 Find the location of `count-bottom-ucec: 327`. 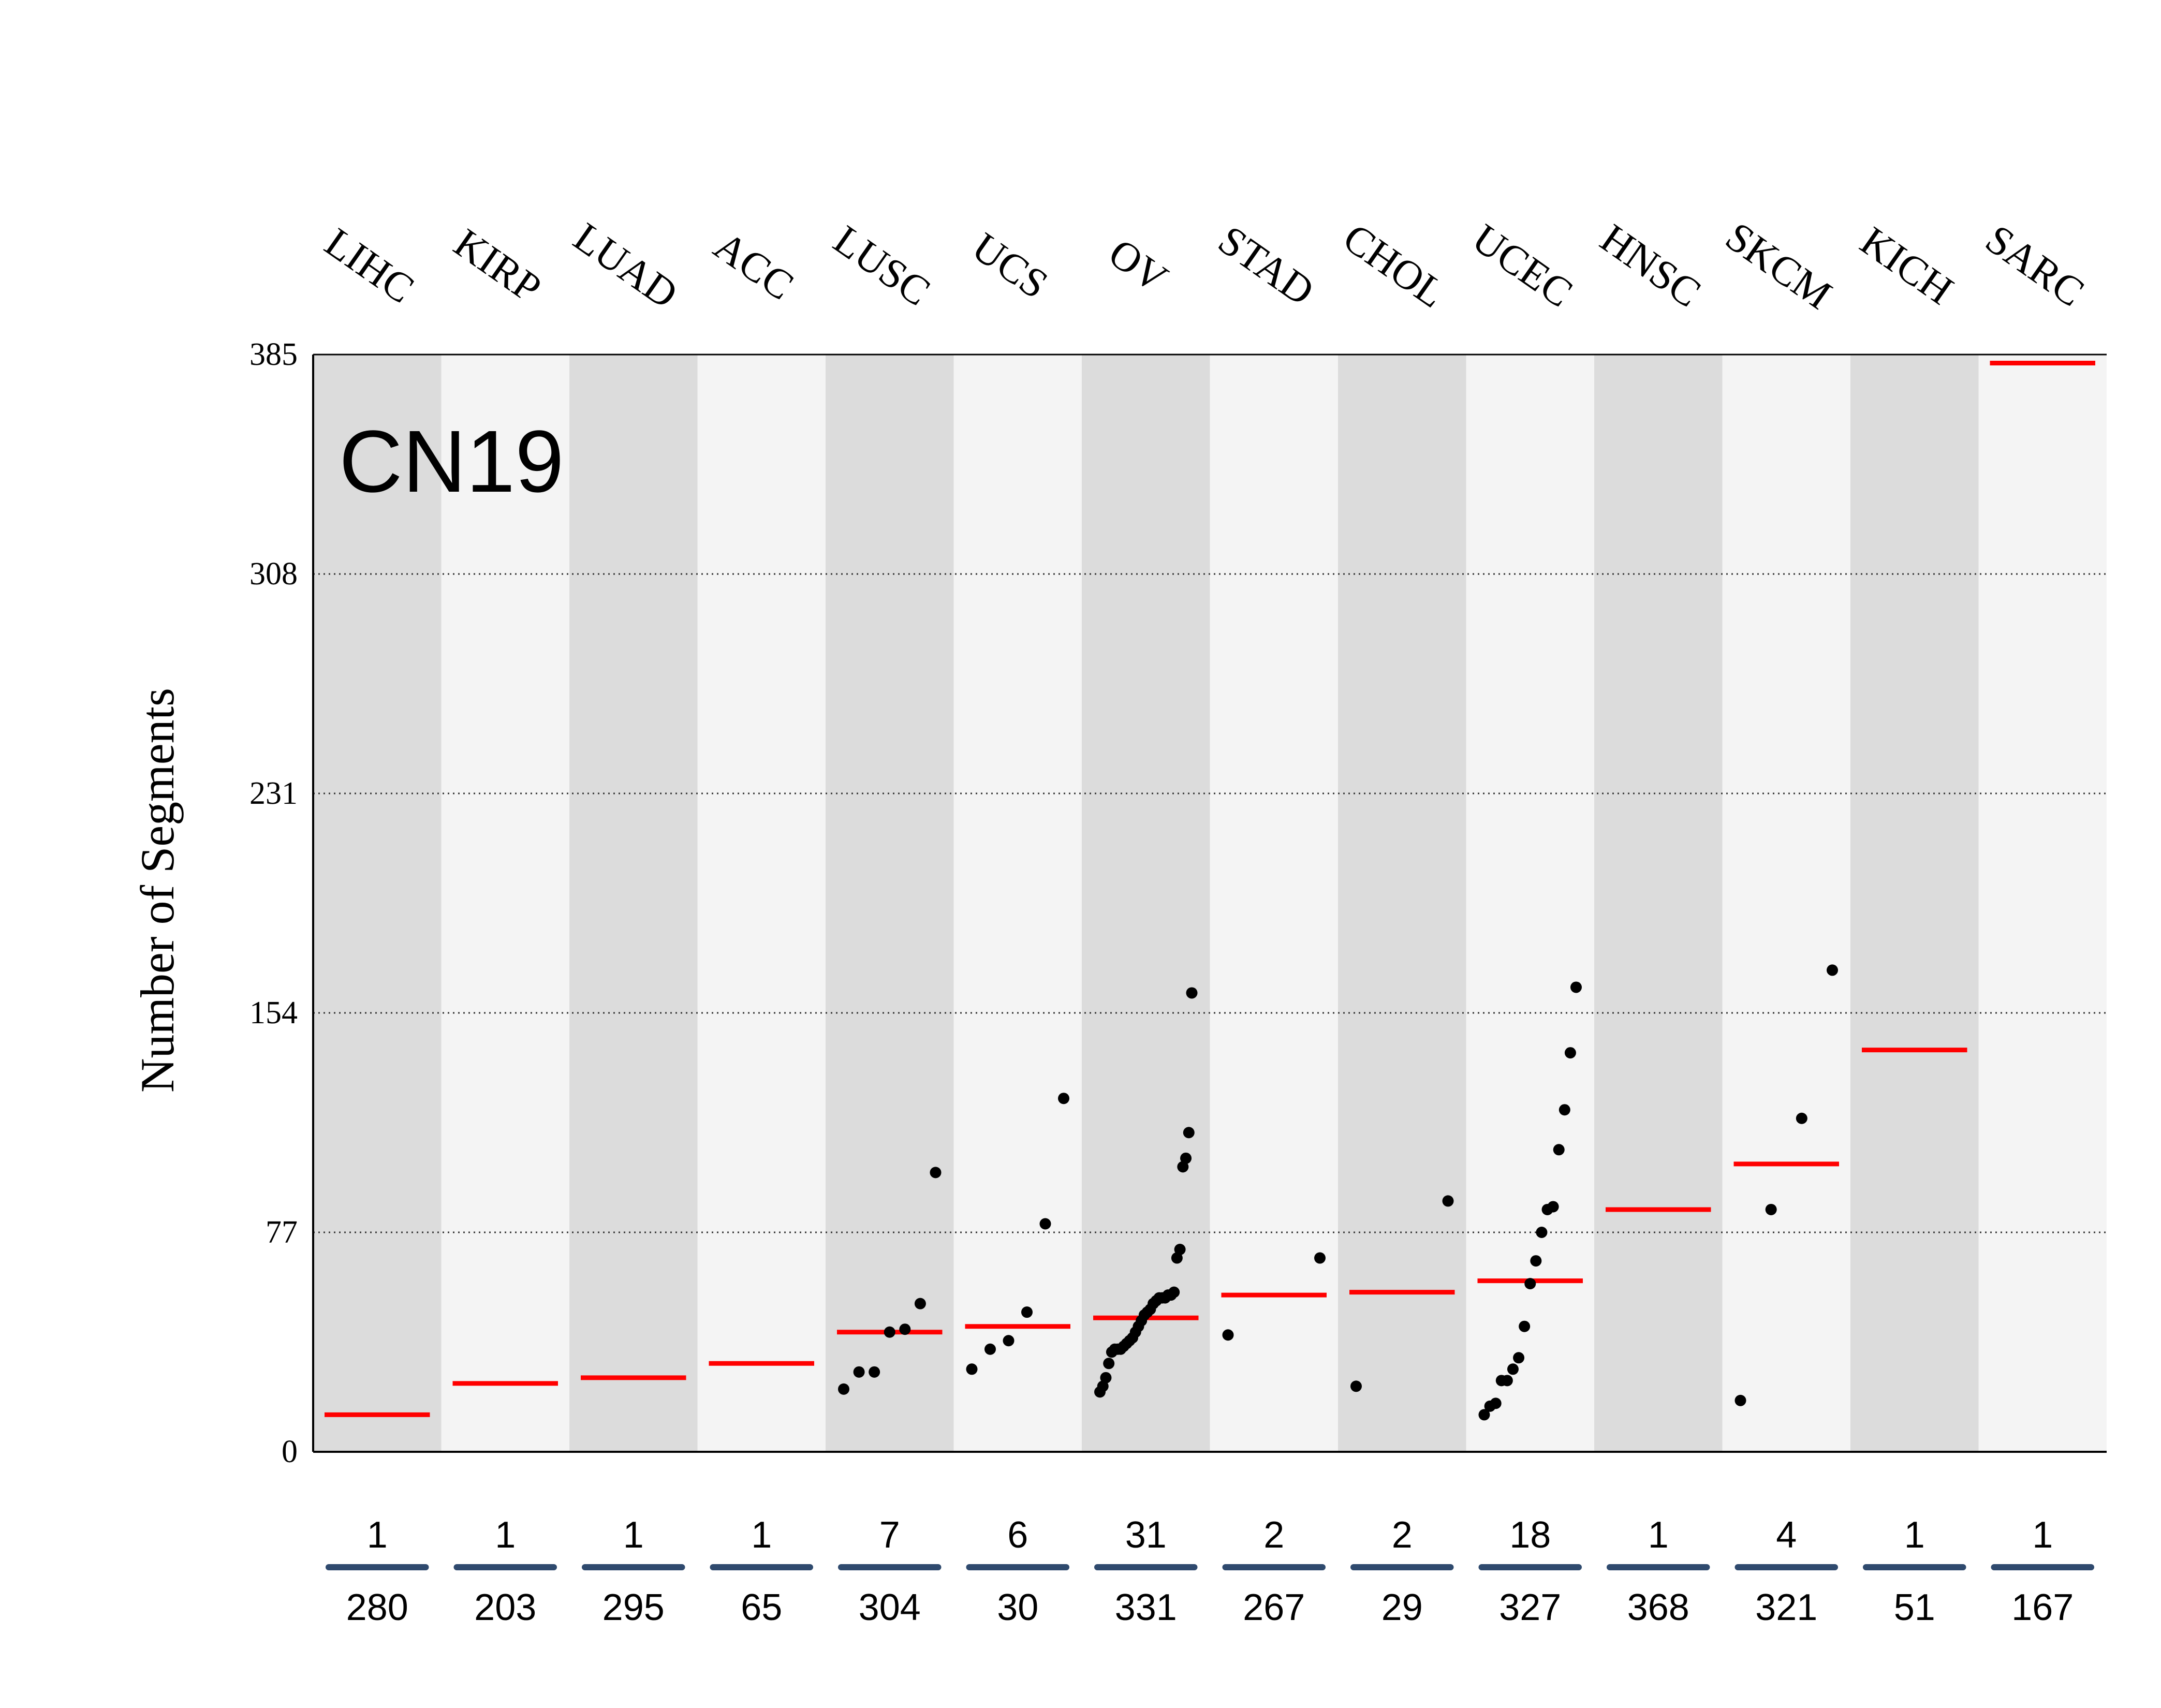

count-bottom-ucec: 327 is located at coordinates (1530, 1607).